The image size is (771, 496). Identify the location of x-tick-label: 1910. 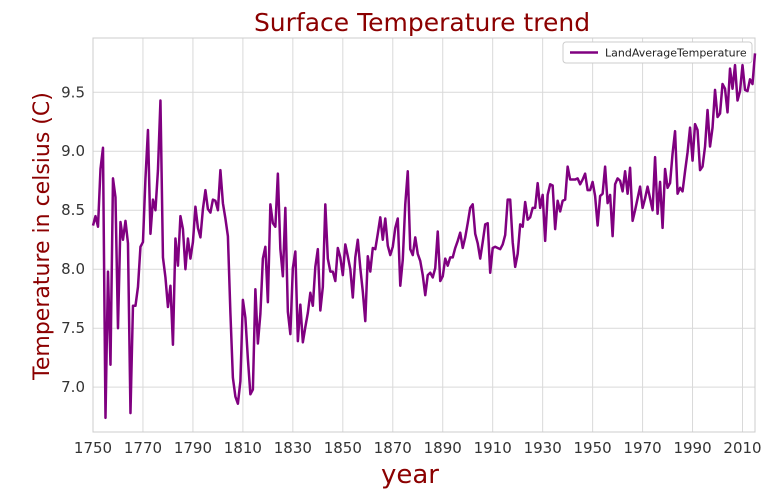
(493, 448).